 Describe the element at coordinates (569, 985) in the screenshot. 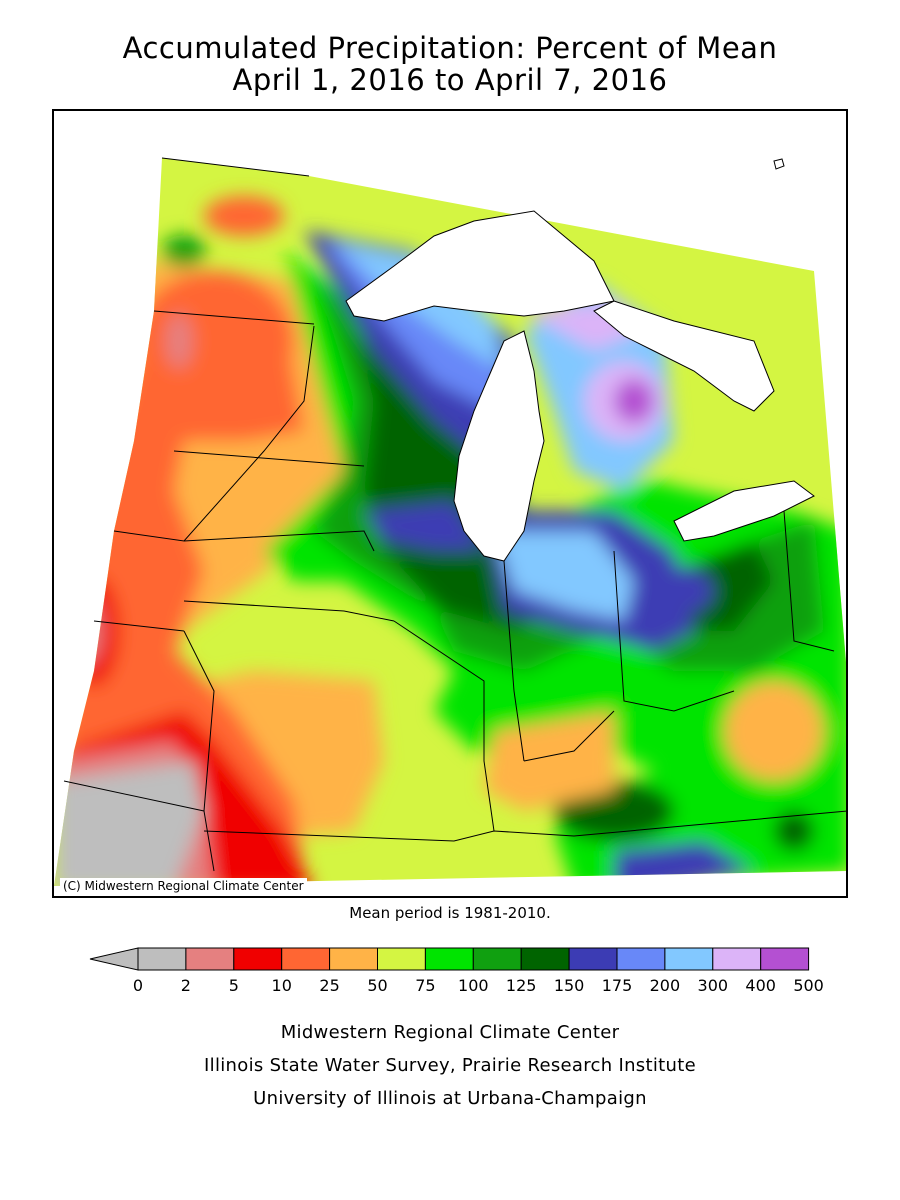

I see `legend-tick-label: 150` at that location.